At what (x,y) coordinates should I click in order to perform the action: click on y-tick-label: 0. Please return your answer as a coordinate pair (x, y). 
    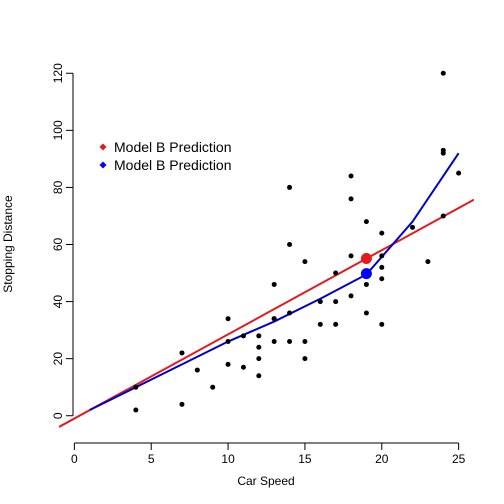
    Looking at the image, I should click on (58, 415).